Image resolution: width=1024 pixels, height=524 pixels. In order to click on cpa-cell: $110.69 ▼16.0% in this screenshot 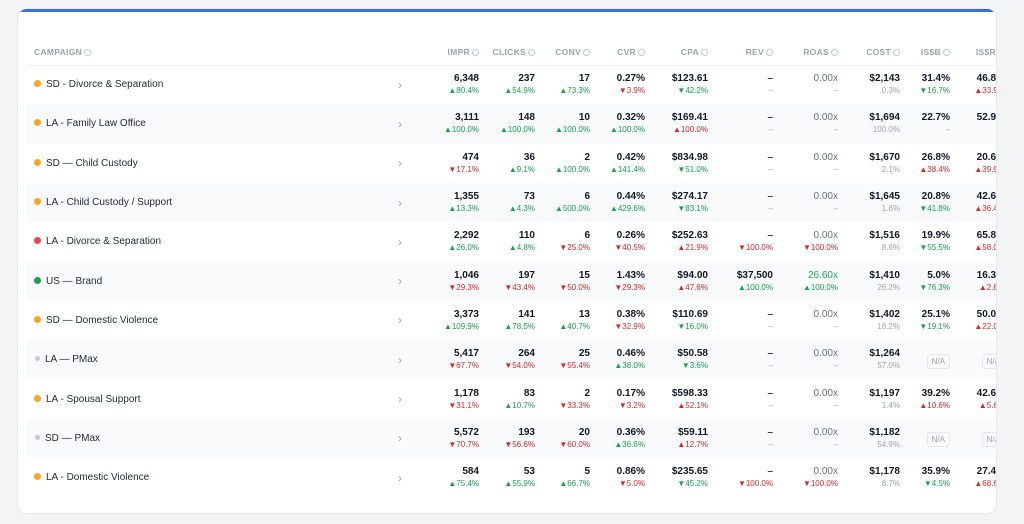, I will do `click(680, 320)`.